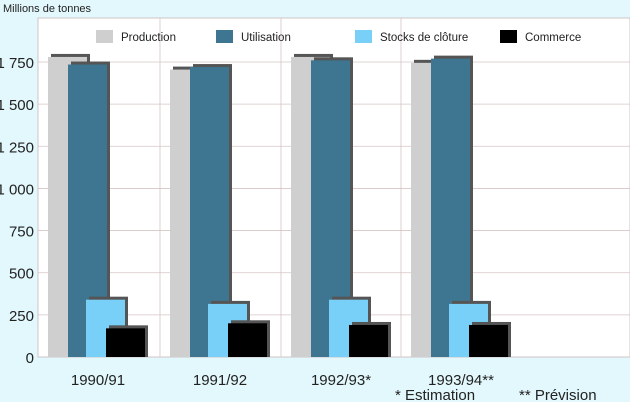 The height and width of the screenshot is (402, 630). What do you see at coordinates (553, 38) in the screenshot?
I see `legend-label: Commerce` at bounding box center [553, 38].